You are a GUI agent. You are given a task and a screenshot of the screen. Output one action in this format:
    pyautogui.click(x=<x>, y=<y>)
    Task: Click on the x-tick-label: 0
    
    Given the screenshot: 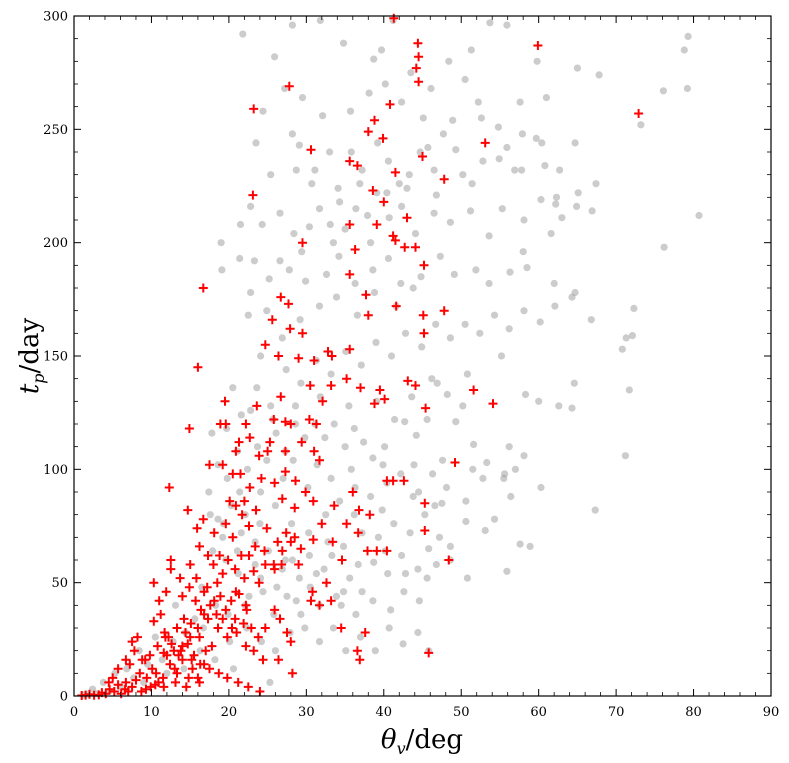 What is the action you would take?
    pyautogui.click(x=74, y=712)
    